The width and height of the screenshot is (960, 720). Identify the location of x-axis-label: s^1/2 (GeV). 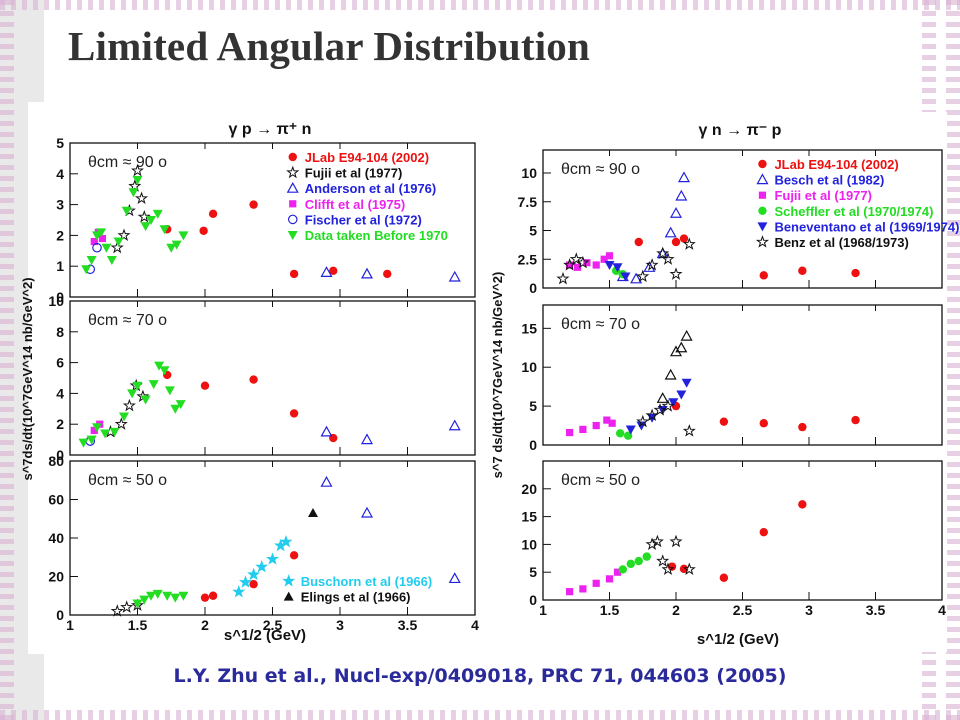
(738, 639).